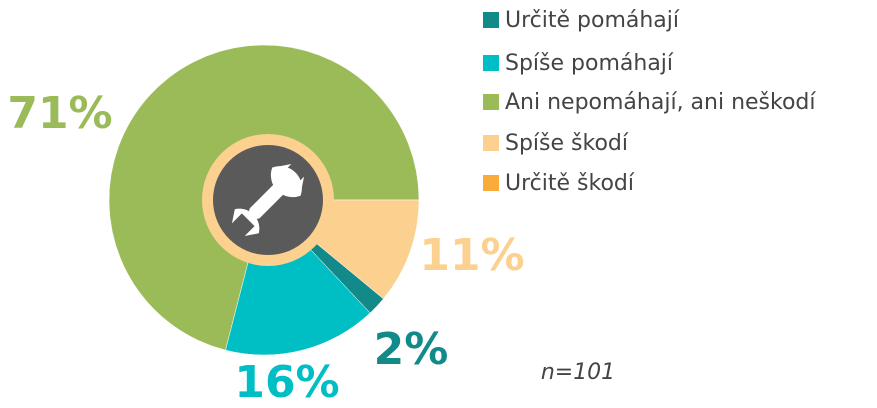 This screenshot has height=408, width=877. Describe the element at coordinates (245, 222) in the screenshot. I see `wrench-head-bottom` at that location.